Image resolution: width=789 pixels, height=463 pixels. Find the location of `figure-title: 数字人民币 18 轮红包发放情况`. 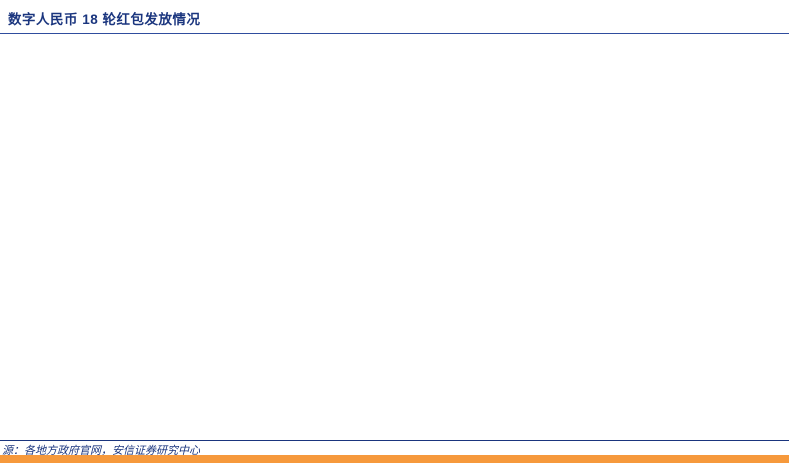

figure-title: 数字人民币 18 轮红包发放情况 is located at coordinates (104, 19).